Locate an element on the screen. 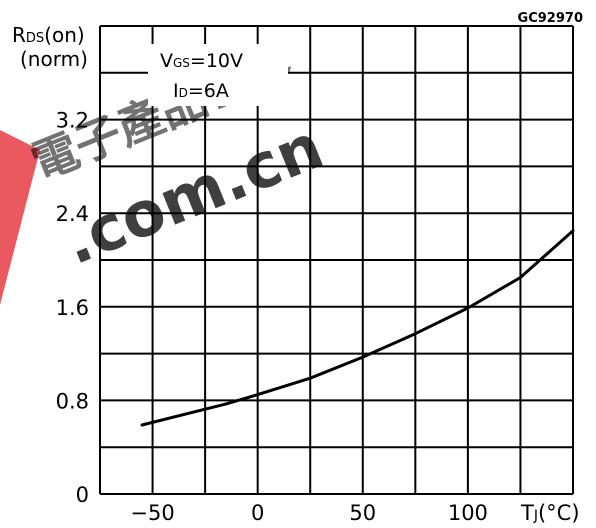 The height and width of the screenshot is (528, 596). y-tick-label: 3.2 is located at coordinates (72, 121).